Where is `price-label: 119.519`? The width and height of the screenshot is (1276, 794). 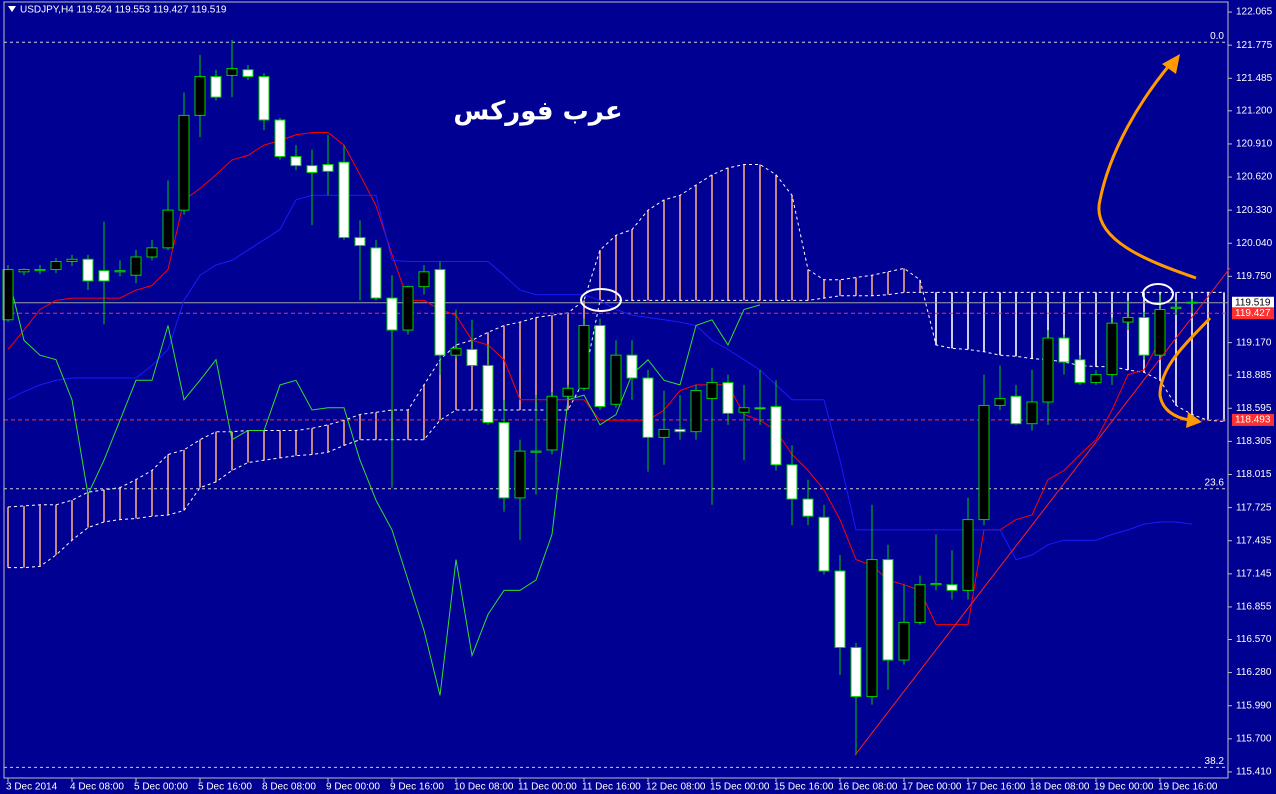 price-label: 119.519 is located at coordinates (1253, 302).